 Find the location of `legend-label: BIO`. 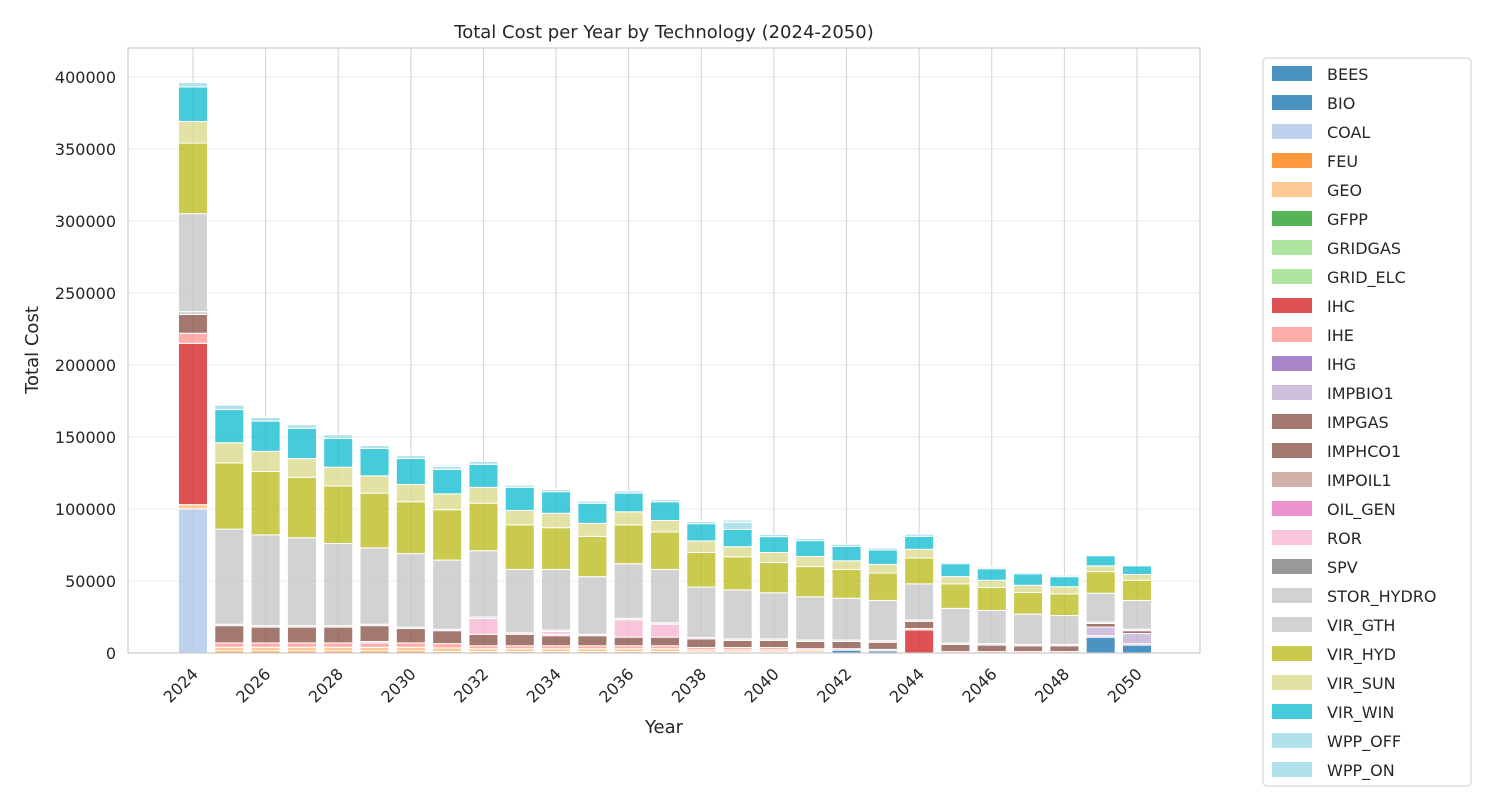

legend-label: BIO is located at coordinates (1341, 103).